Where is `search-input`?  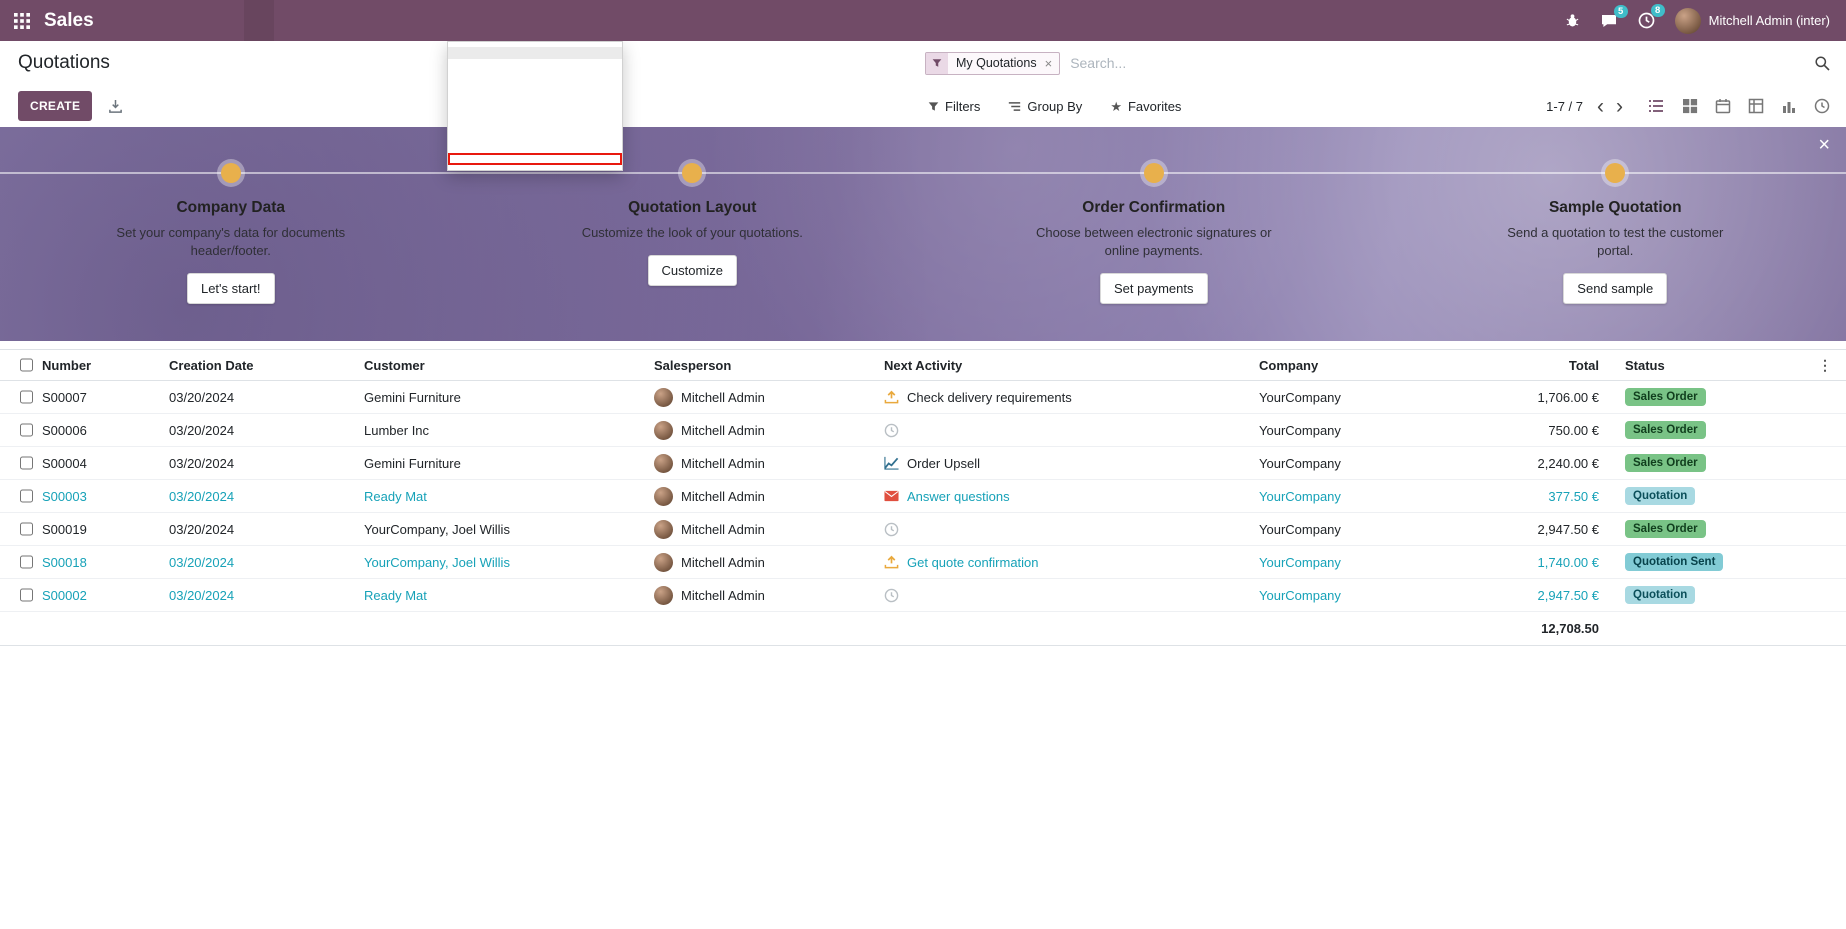 search-input is located at coordinates (1437, 63).